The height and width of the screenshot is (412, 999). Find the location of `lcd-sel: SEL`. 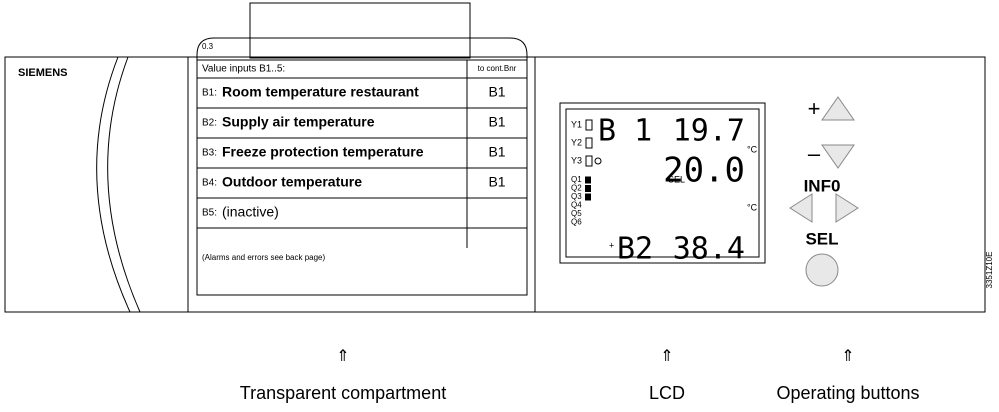

lcd-sel: SEL is located at coordinates (676, 179).